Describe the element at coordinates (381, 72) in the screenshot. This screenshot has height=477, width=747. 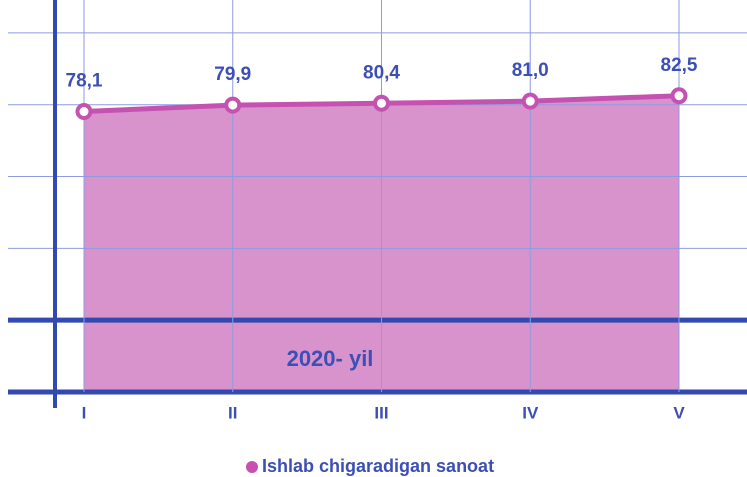
I see `data-label: 80,4` at that location.